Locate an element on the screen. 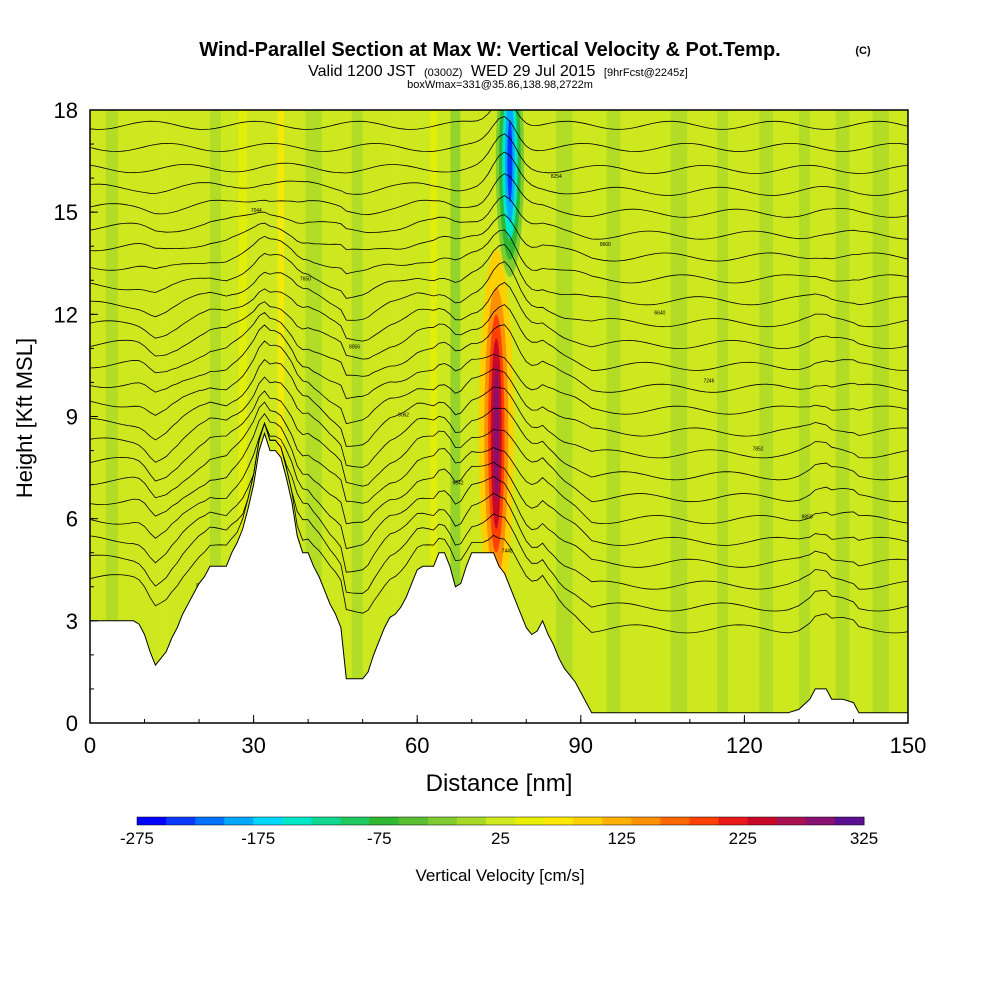 This screenshot has height=1000, width=1000. isentrope-label: 54 is located at coordinates (559, 177).